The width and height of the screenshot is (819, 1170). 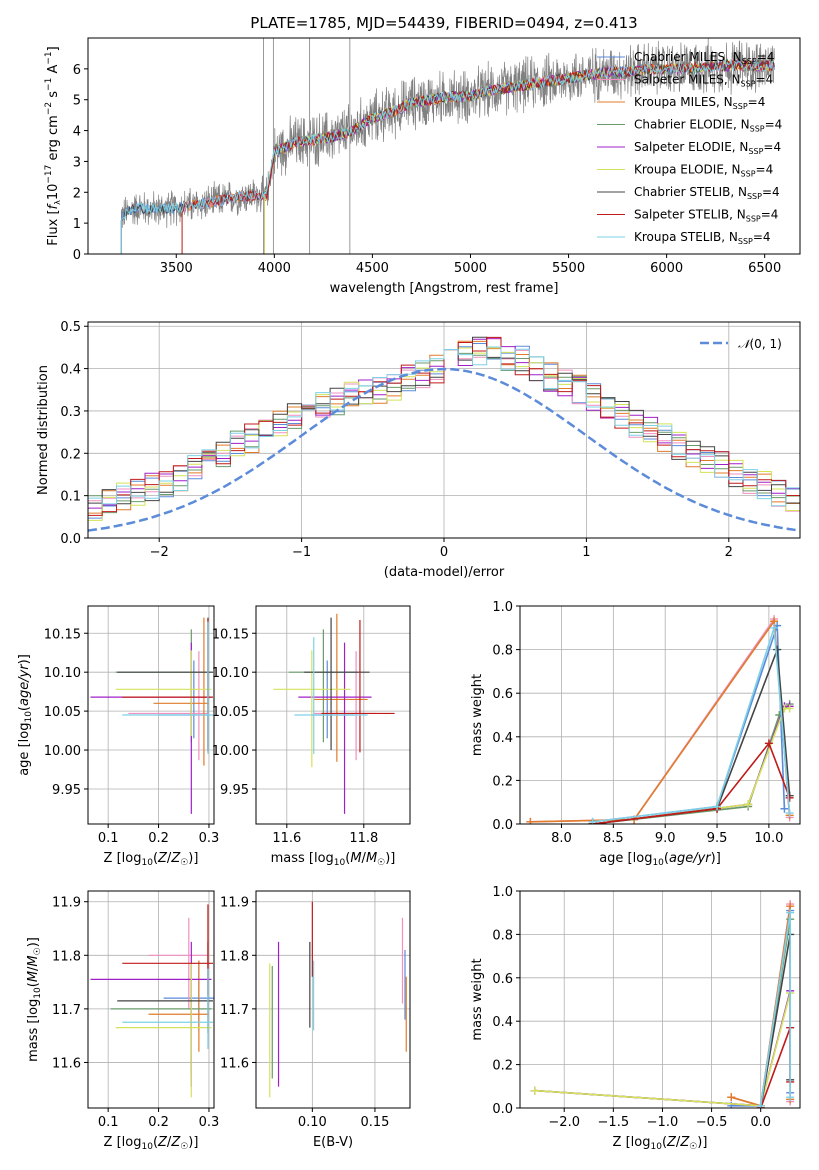 I want to click on x-tick-label: 11.8, so click(x=363, y=838).